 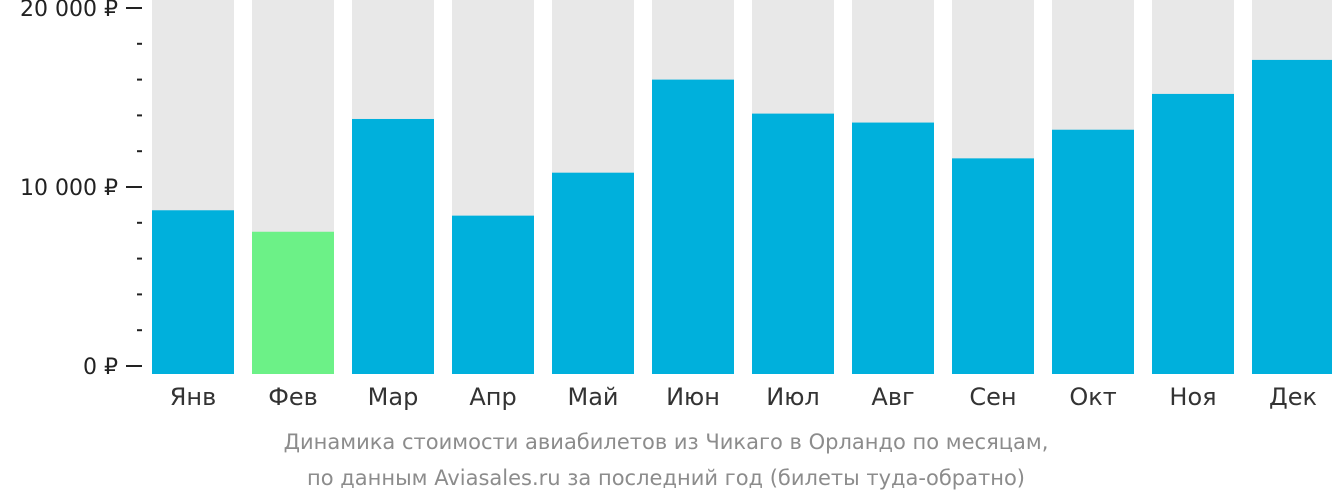 I want to click on bar-Дек, so click(x=1292, y=216).